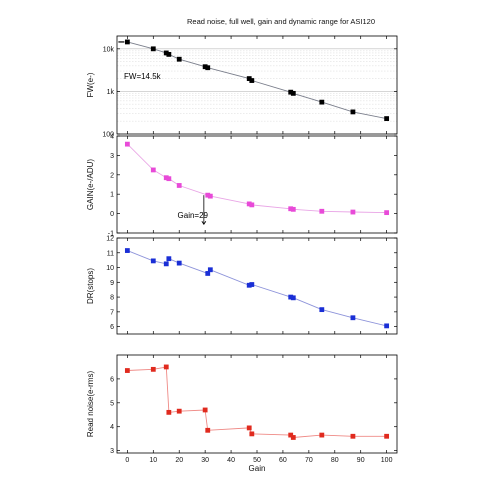  What do you see at coordinates (90, 84) in the screenshot?
I see `y-axis-title: FW(e-)` at bounding box center [90, 84].